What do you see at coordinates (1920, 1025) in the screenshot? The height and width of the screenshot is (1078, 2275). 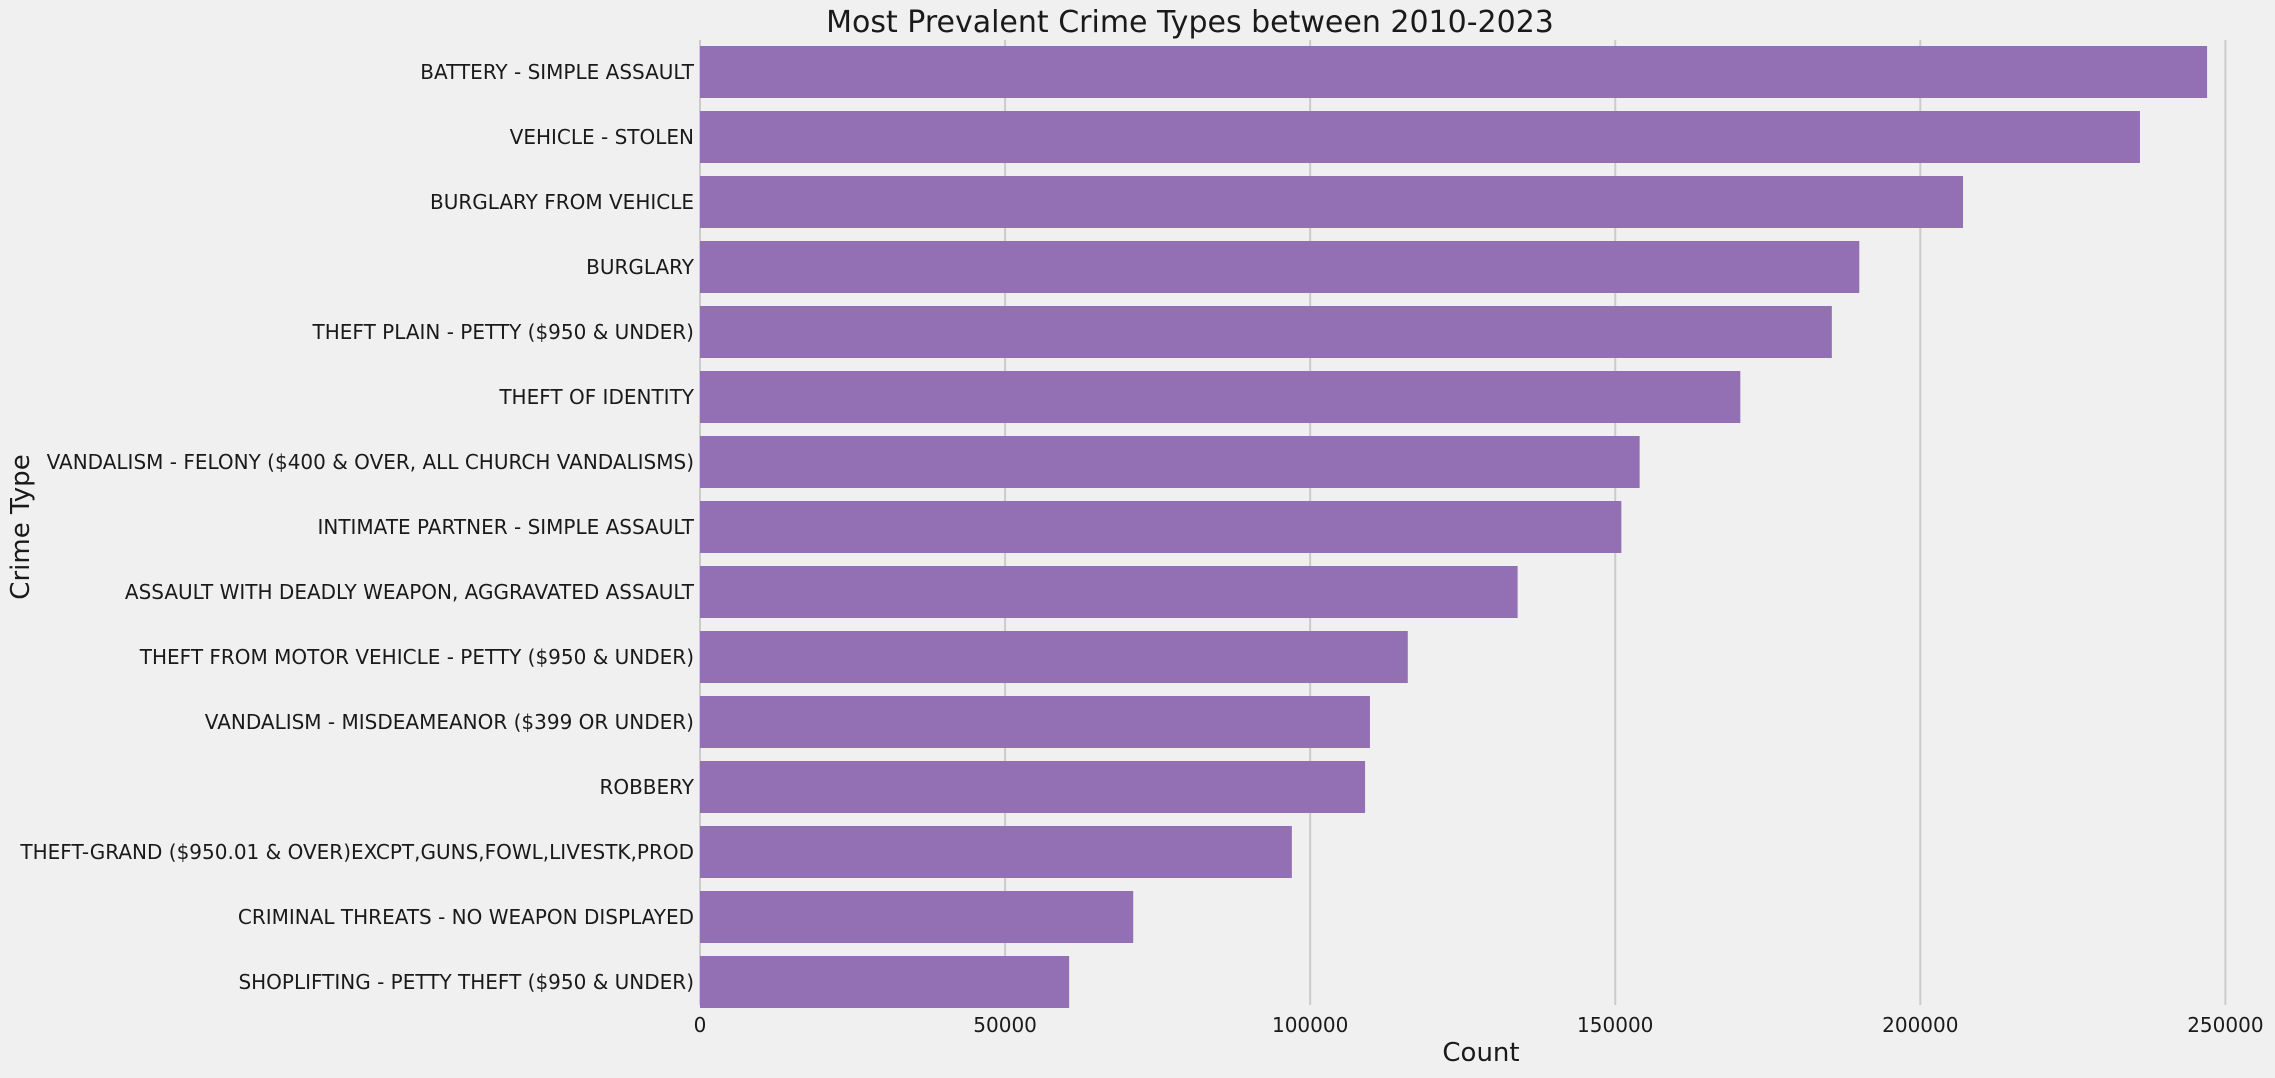 I see `x-tick-label: 200000` at bounding box center [1920, 1025].